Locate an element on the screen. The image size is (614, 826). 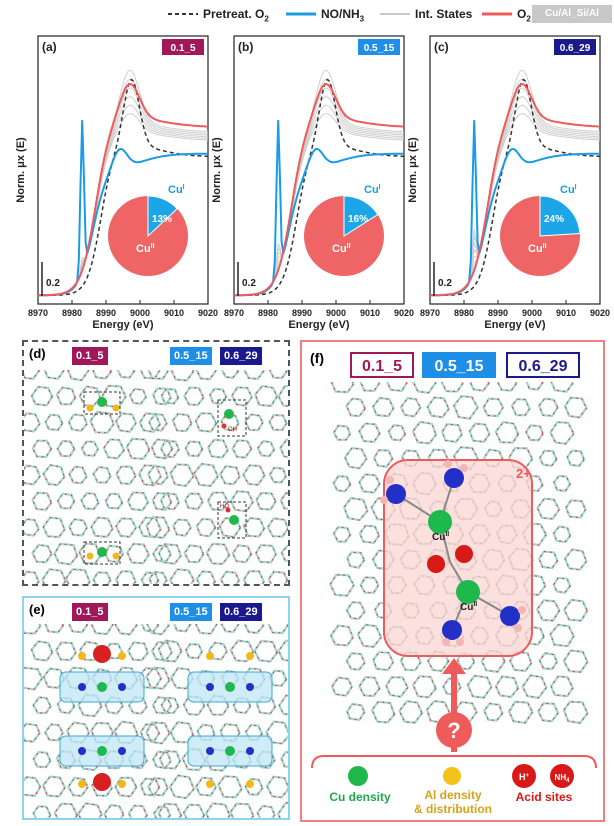
x-axis-label: Energy (eV) is located at coordinates (514, 325).